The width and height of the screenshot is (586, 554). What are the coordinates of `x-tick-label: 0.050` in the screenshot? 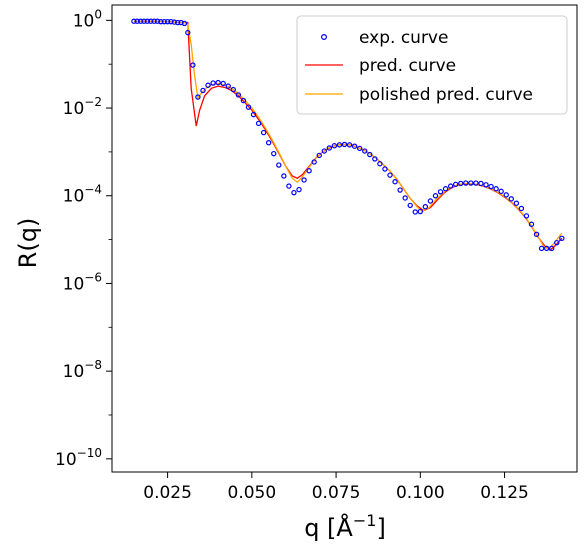 It's located at (252, 493).